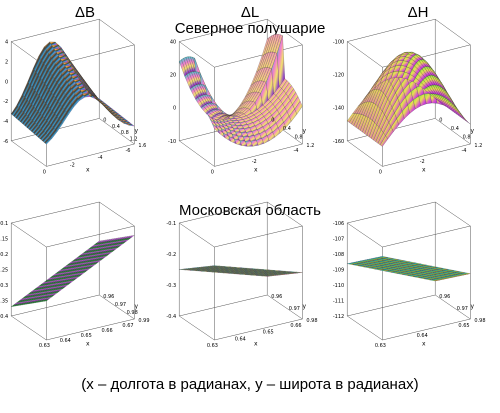 This screenshot has width=500, height=413. What do you see at coordinates (338, 142) in the screenshot?
I see `z-tick-label: -160` at bounding box center [338, 142].